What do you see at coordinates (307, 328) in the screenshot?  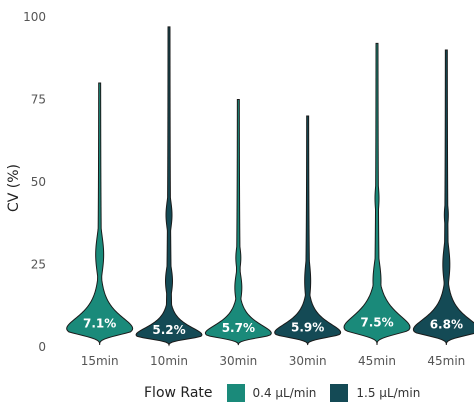 I see `violin-median-label-3: 5.9%` at bounding box center [307, 328].